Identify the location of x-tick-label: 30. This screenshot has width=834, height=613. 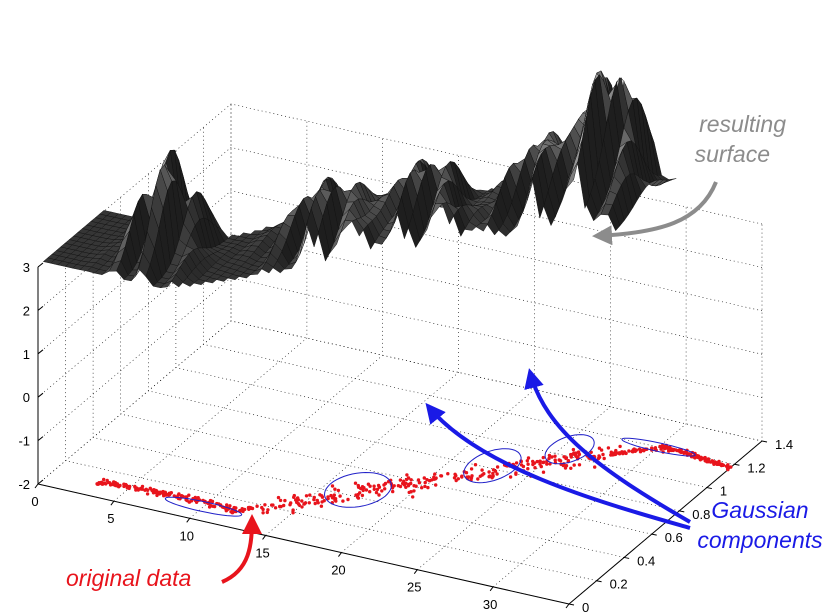
(490, 604).